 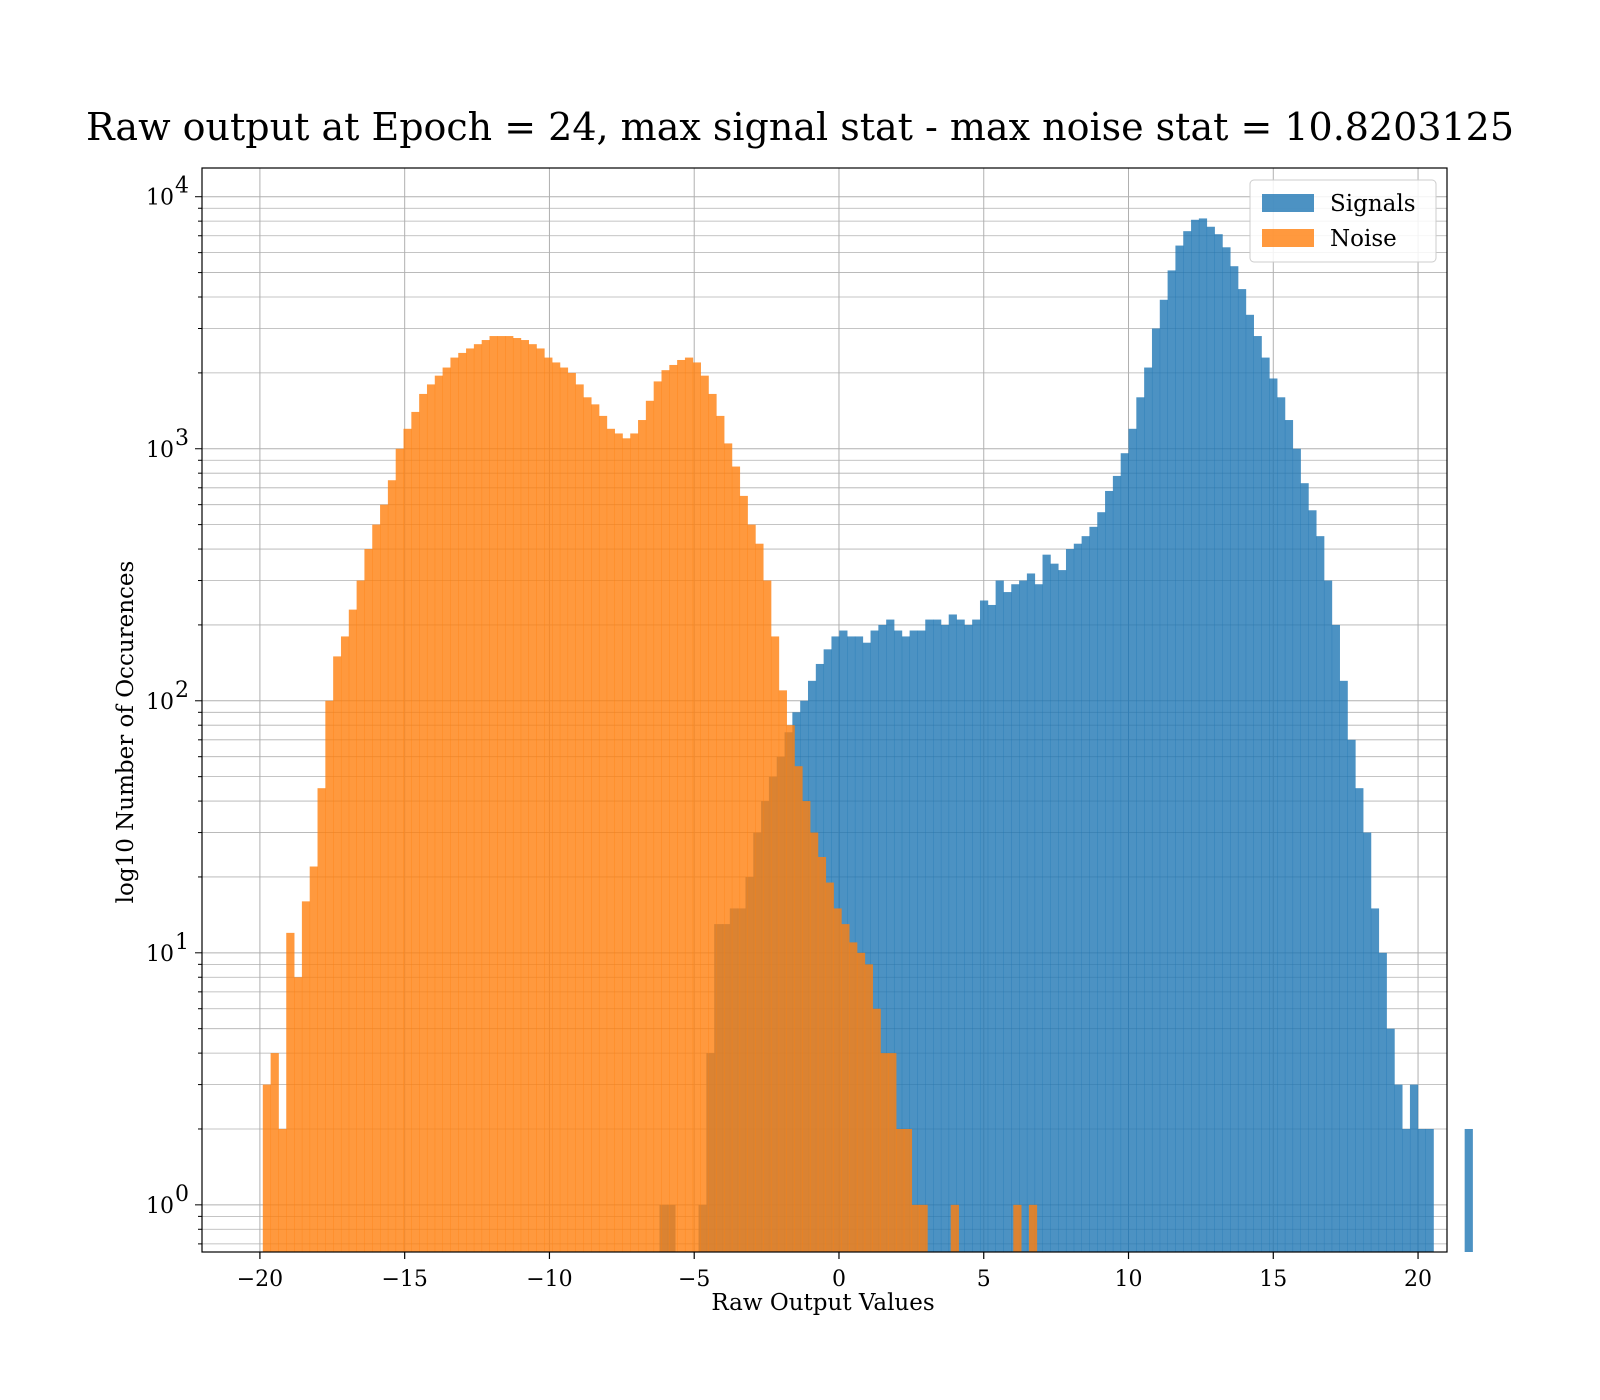 I want to click on legend: Signals Noise, so click(x=1343, y=221).